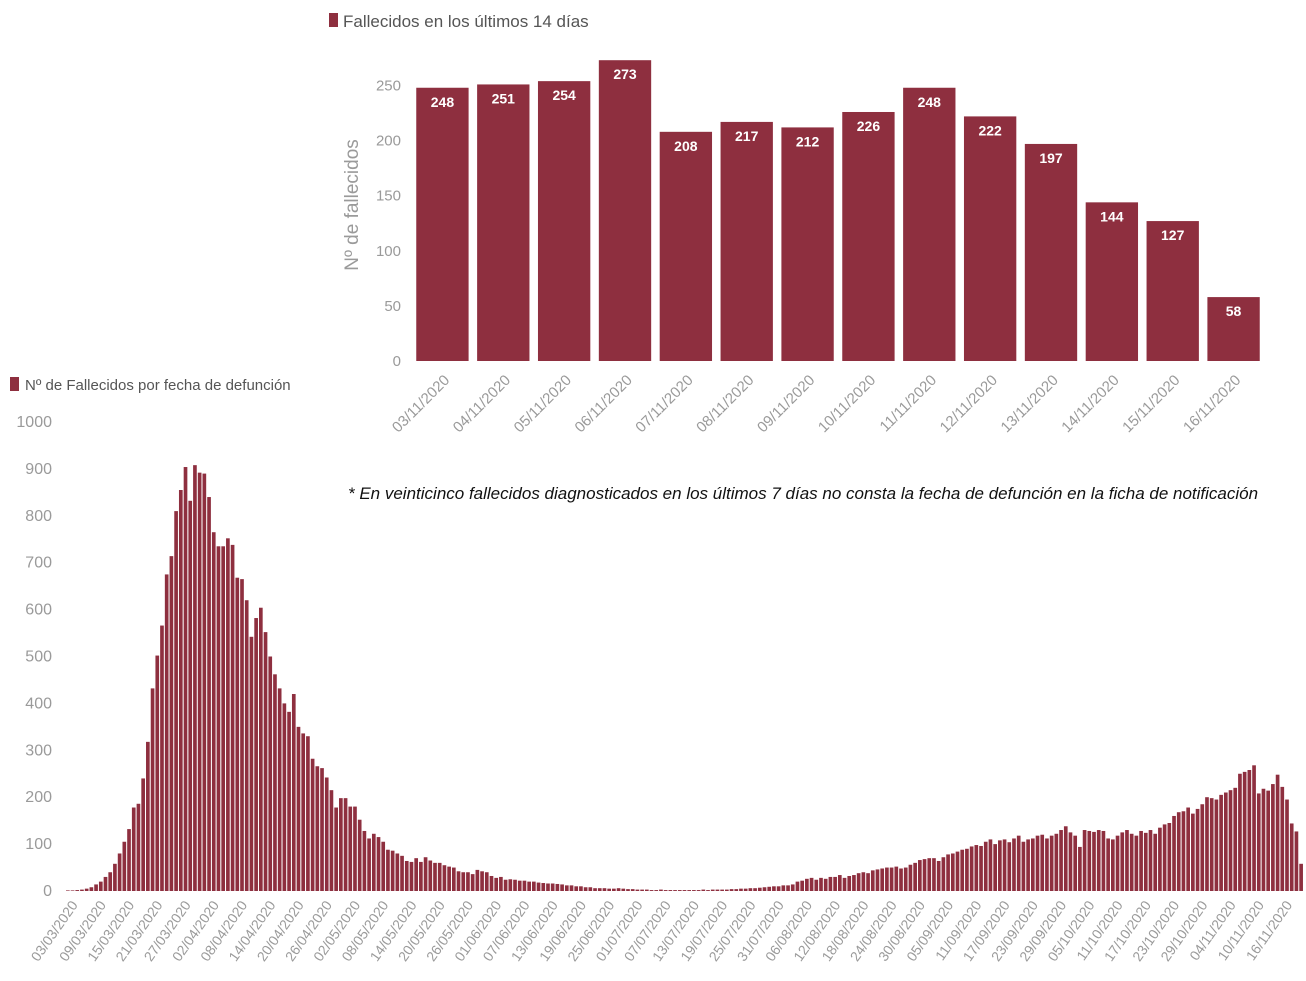 The image size is (1306, 981). Describe the element at coordinates (808, 141) in the screenshot. I see `bar-value-label: 212` at that location.